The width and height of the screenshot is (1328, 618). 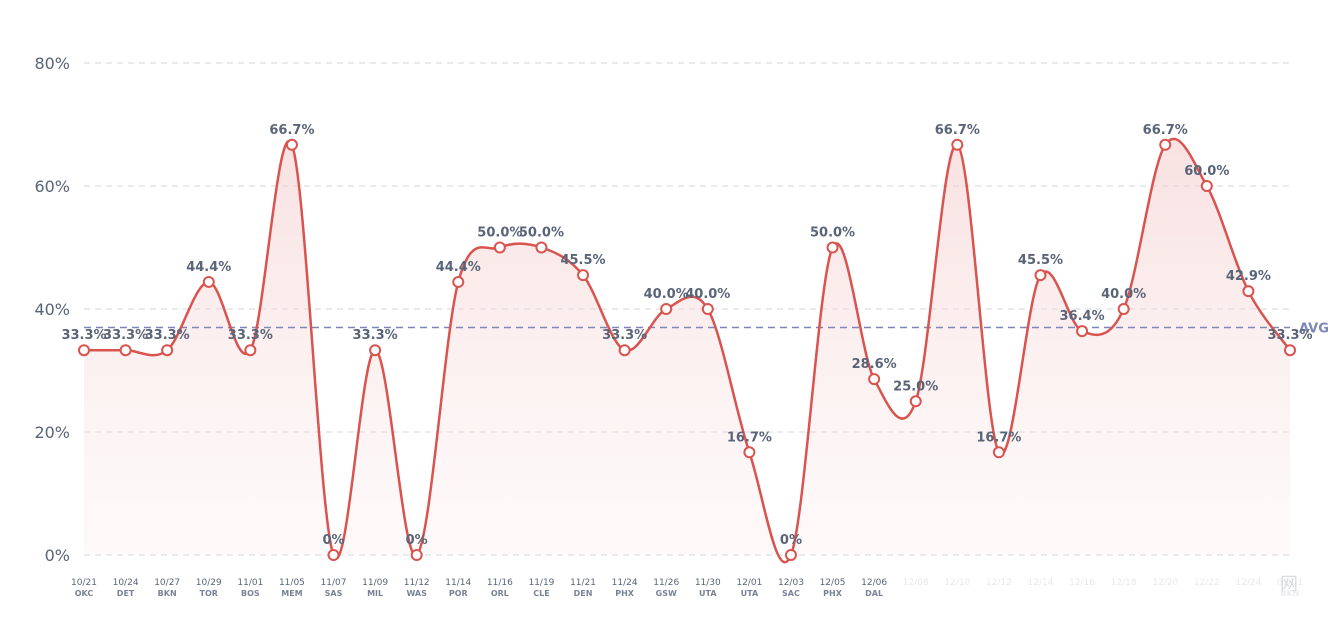 What do you see at coordinates (1105, 583) in the screenshot?
I see `watermark-layer: 网` at bounding box center [1105, 583].